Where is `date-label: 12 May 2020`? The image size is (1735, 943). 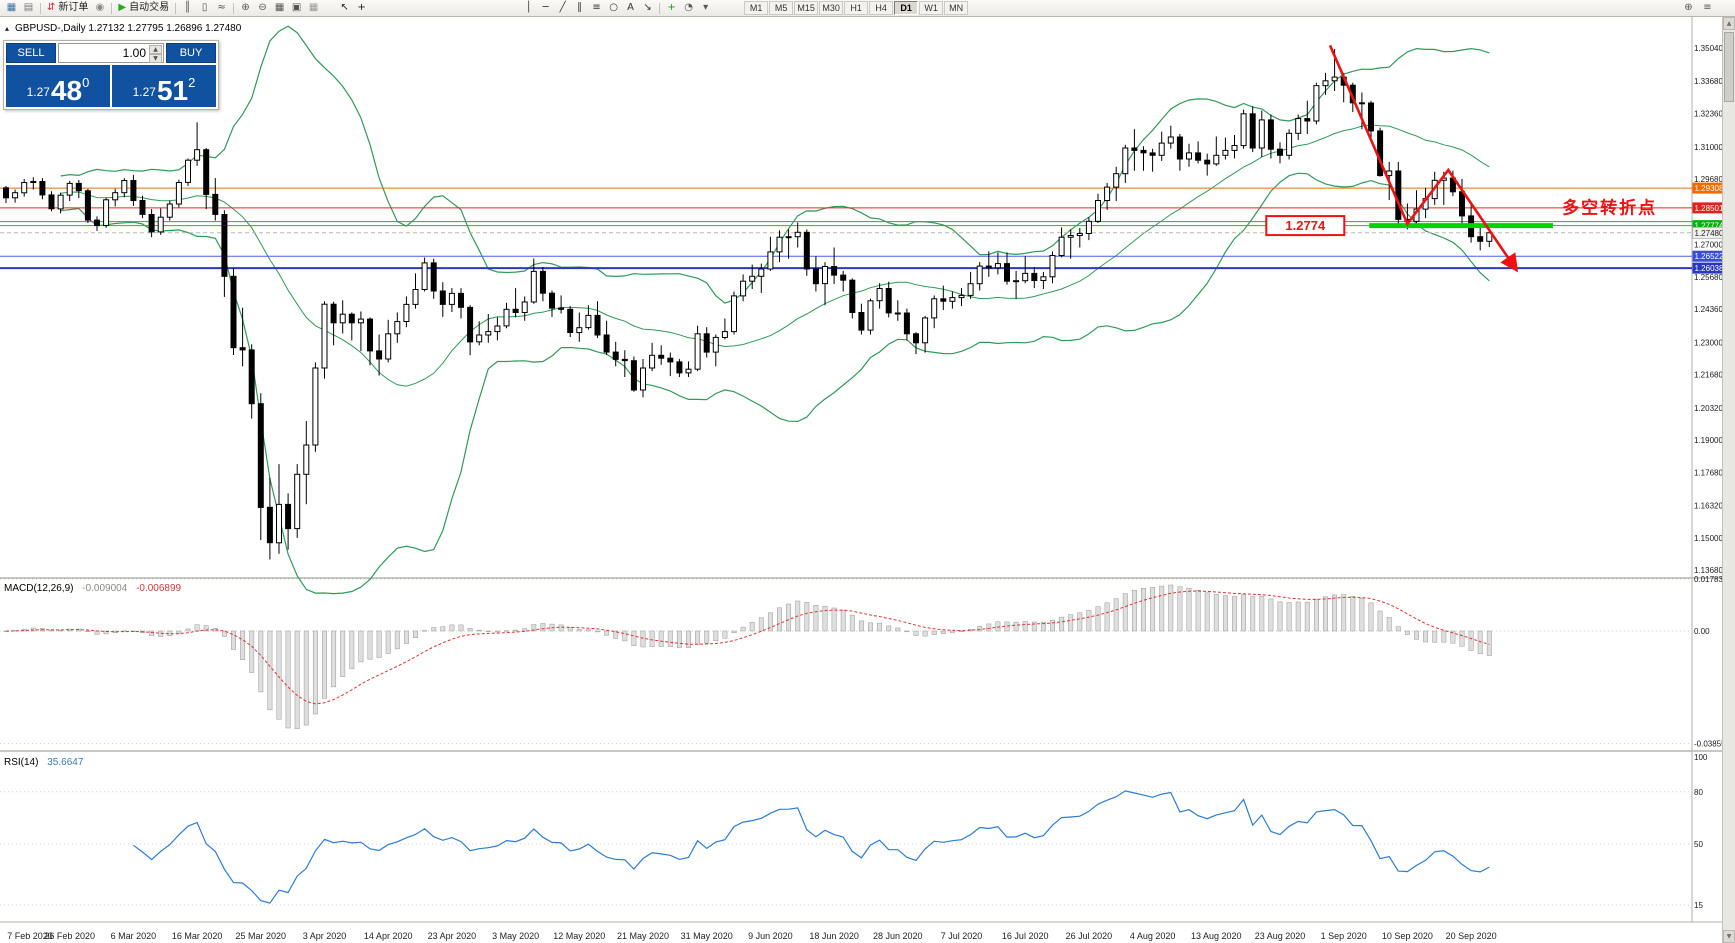 date-label: 12 May 2020 is located at coordinates (579, 936).